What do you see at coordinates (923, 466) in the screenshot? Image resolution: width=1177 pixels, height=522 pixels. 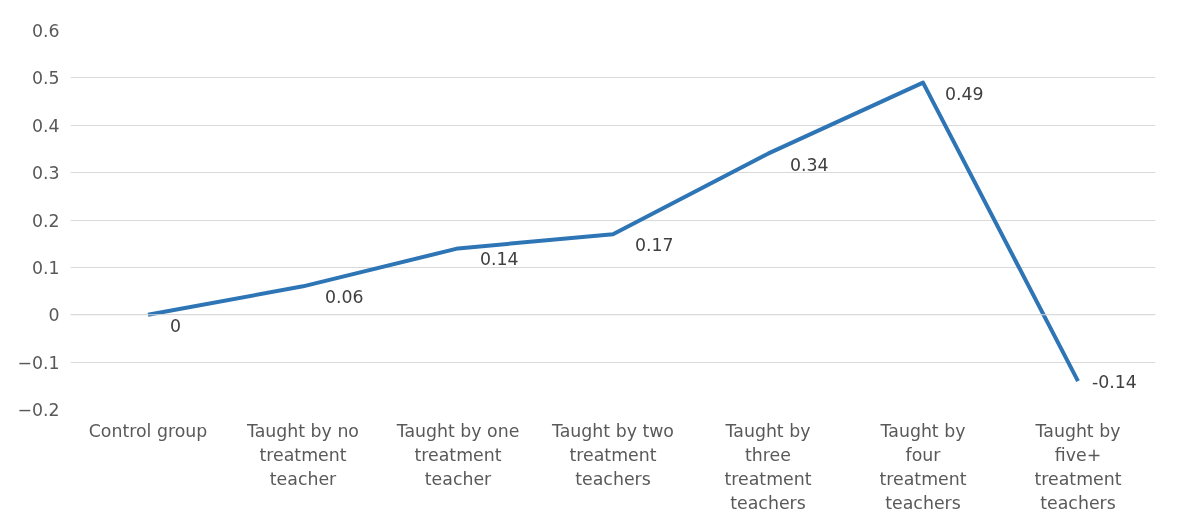 I see `x-tick-label: Taught by four treatment teachers` at bounding box center [923, 466].